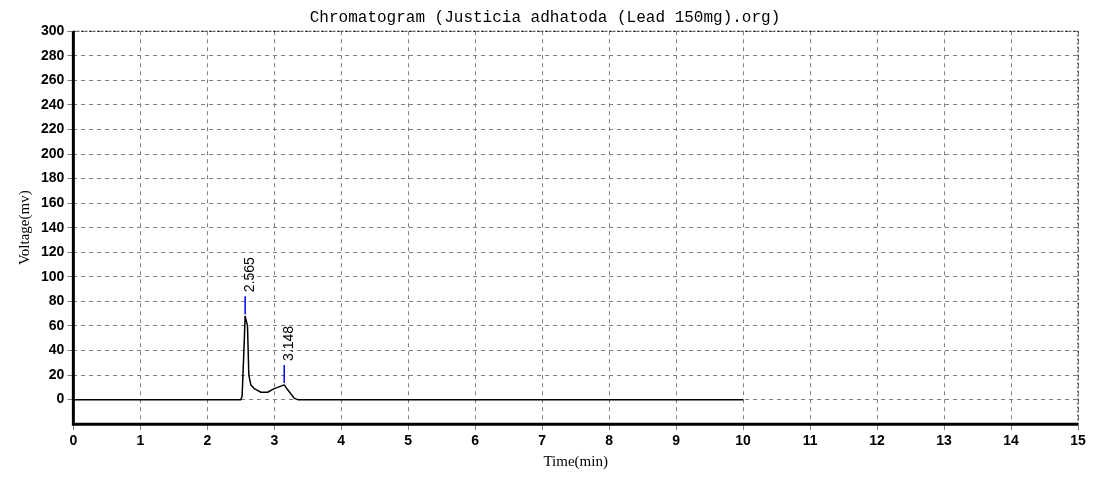  I want to click on y-tick-label: 0, so click(60, 398).